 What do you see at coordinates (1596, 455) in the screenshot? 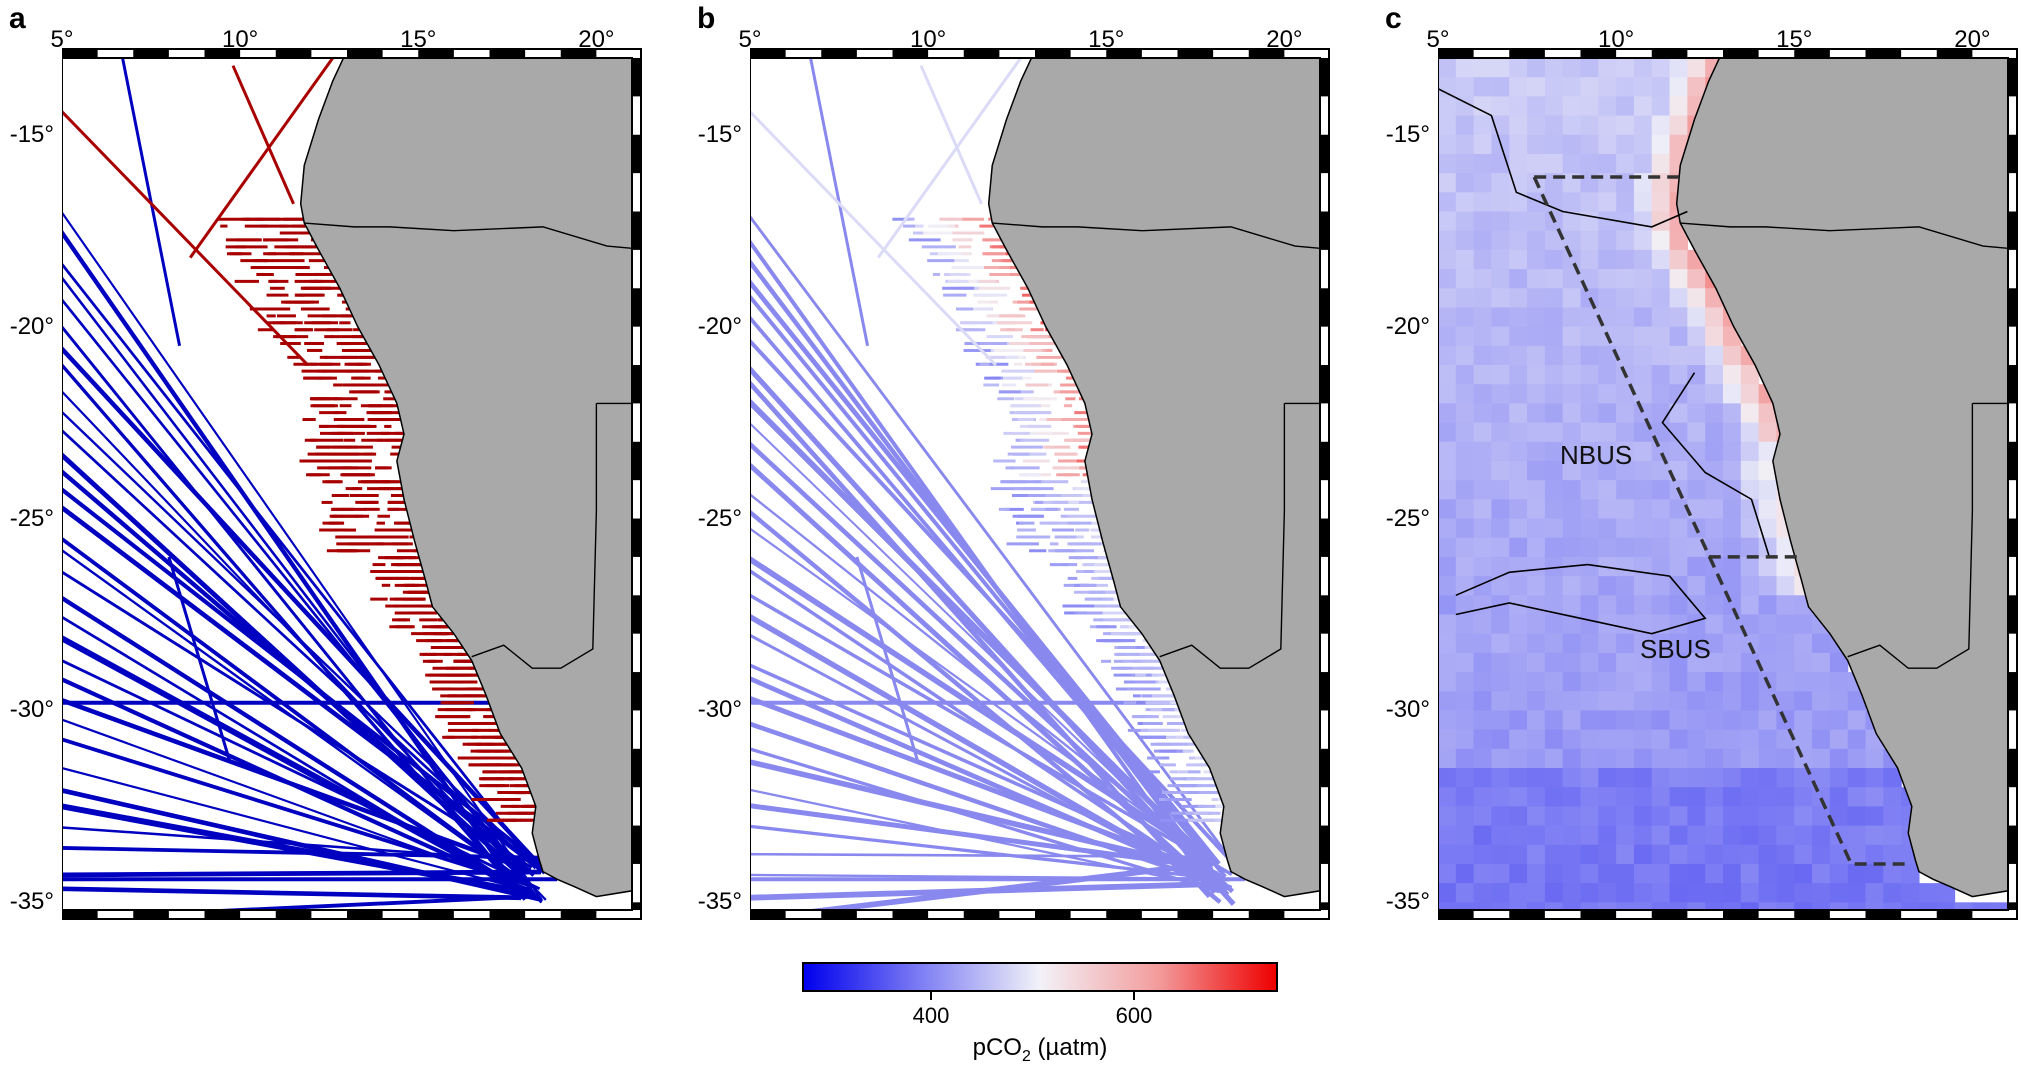
I see `region-label-nbus: NBUS` at bounding box center [1596, 455].